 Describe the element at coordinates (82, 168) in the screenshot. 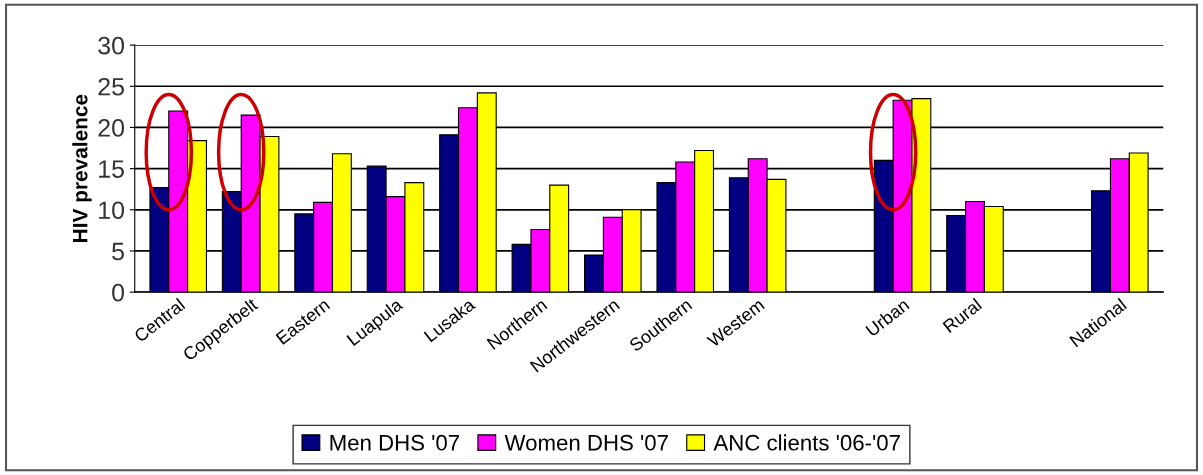

I see `y-axis-title: HIV prevalence` at that location.